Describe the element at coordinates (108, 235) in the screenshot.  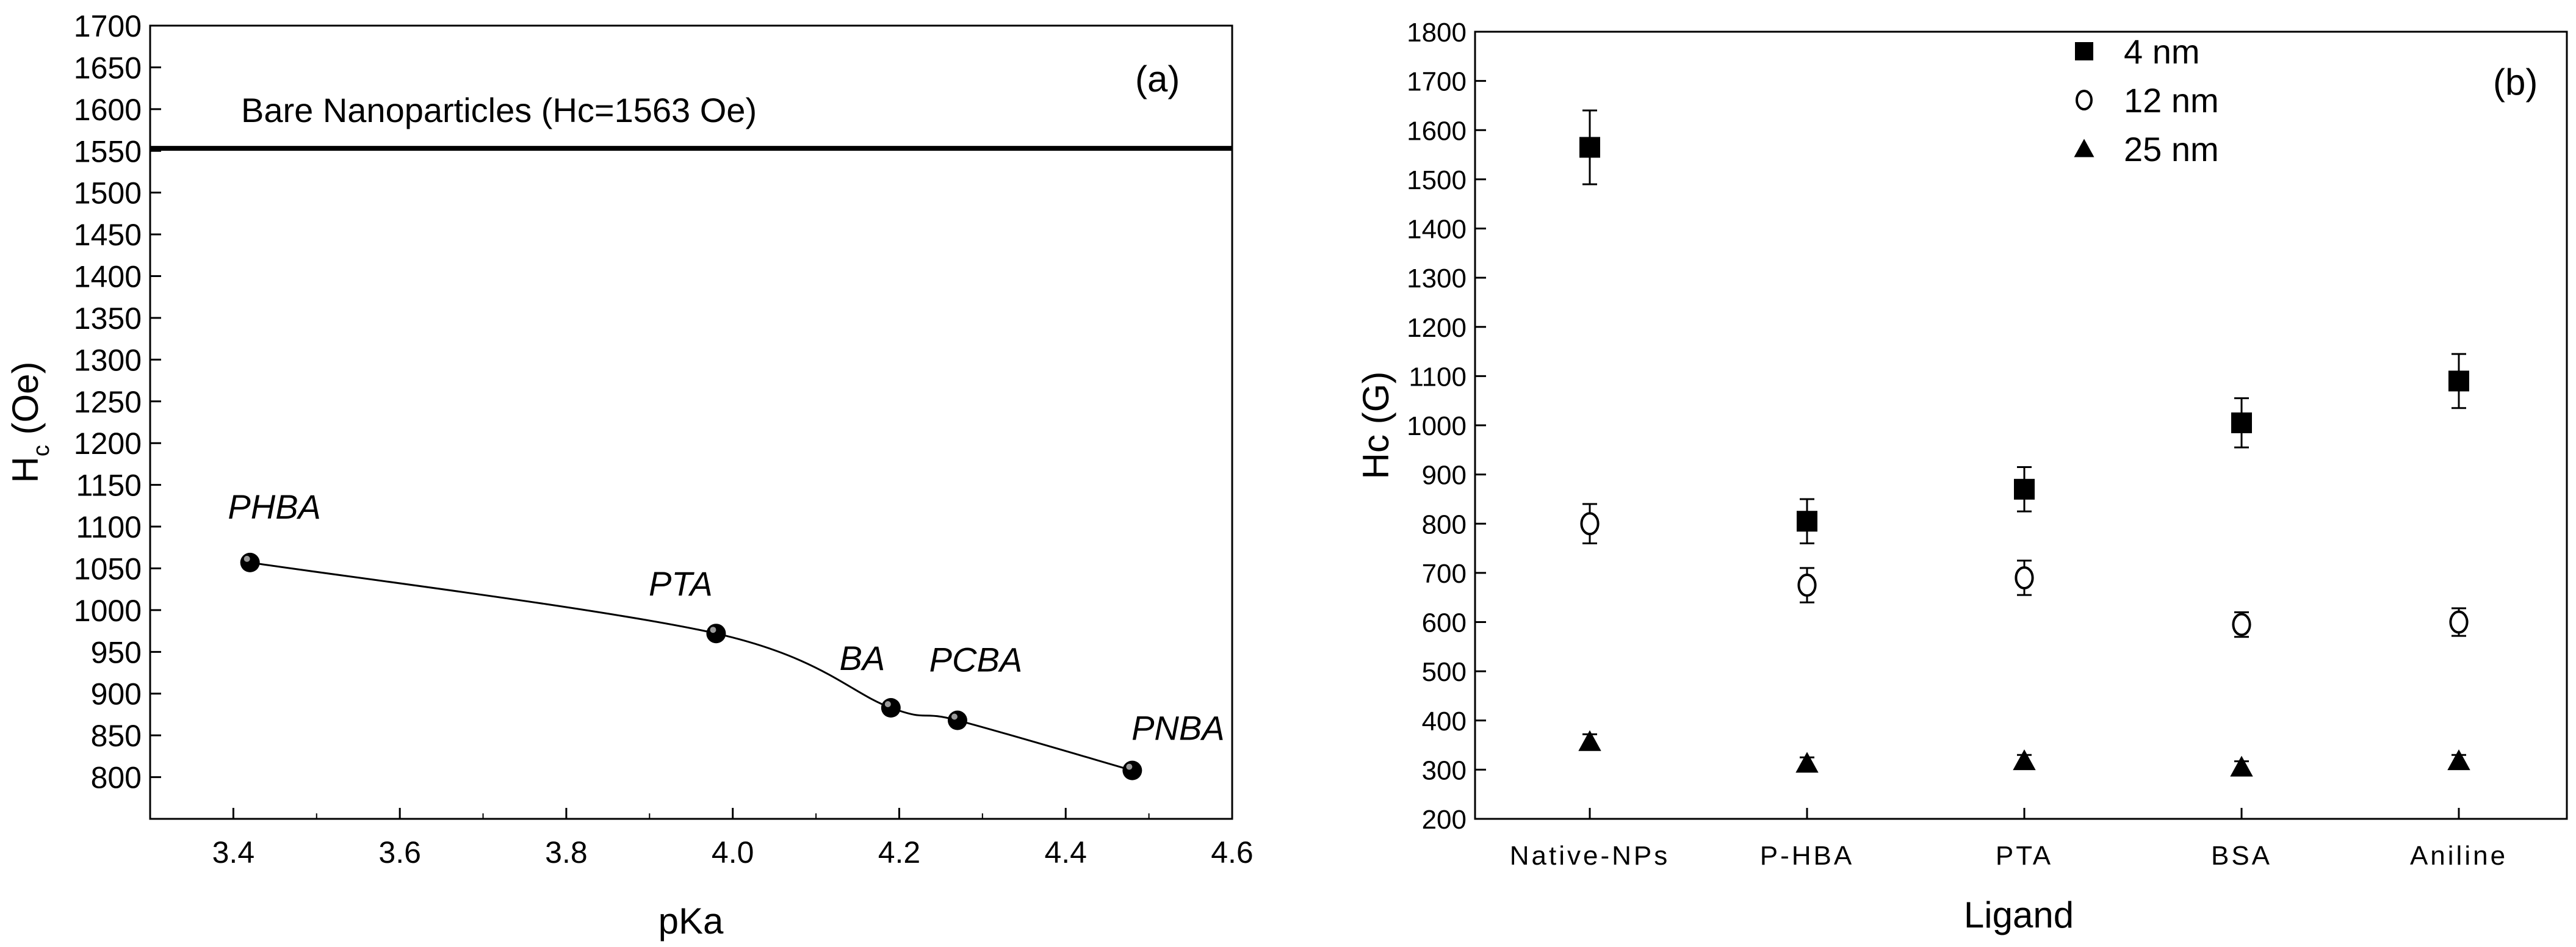
I see `panel-a-y-tick-label: 1450` at that location.